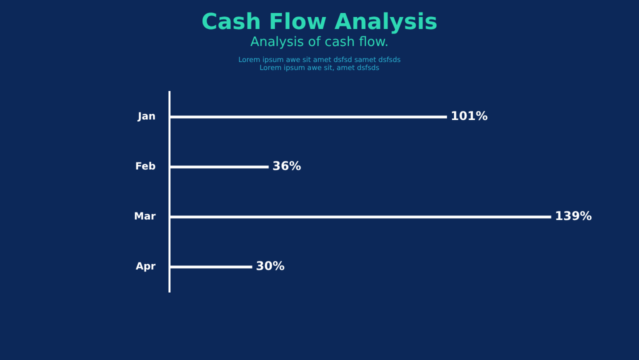  I want to click on chart-subtitle: Analysis of cash flow., so click(319, 42).